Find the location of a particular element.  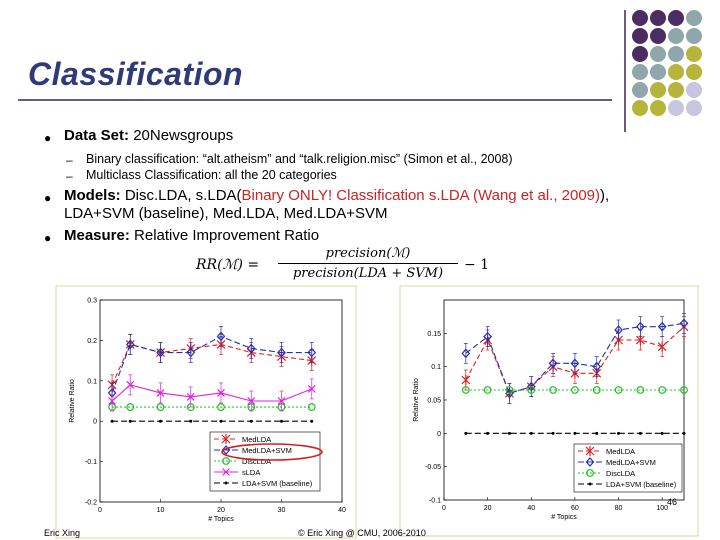

y-tick-label: 0.05 is located at coordinates (434, 401).